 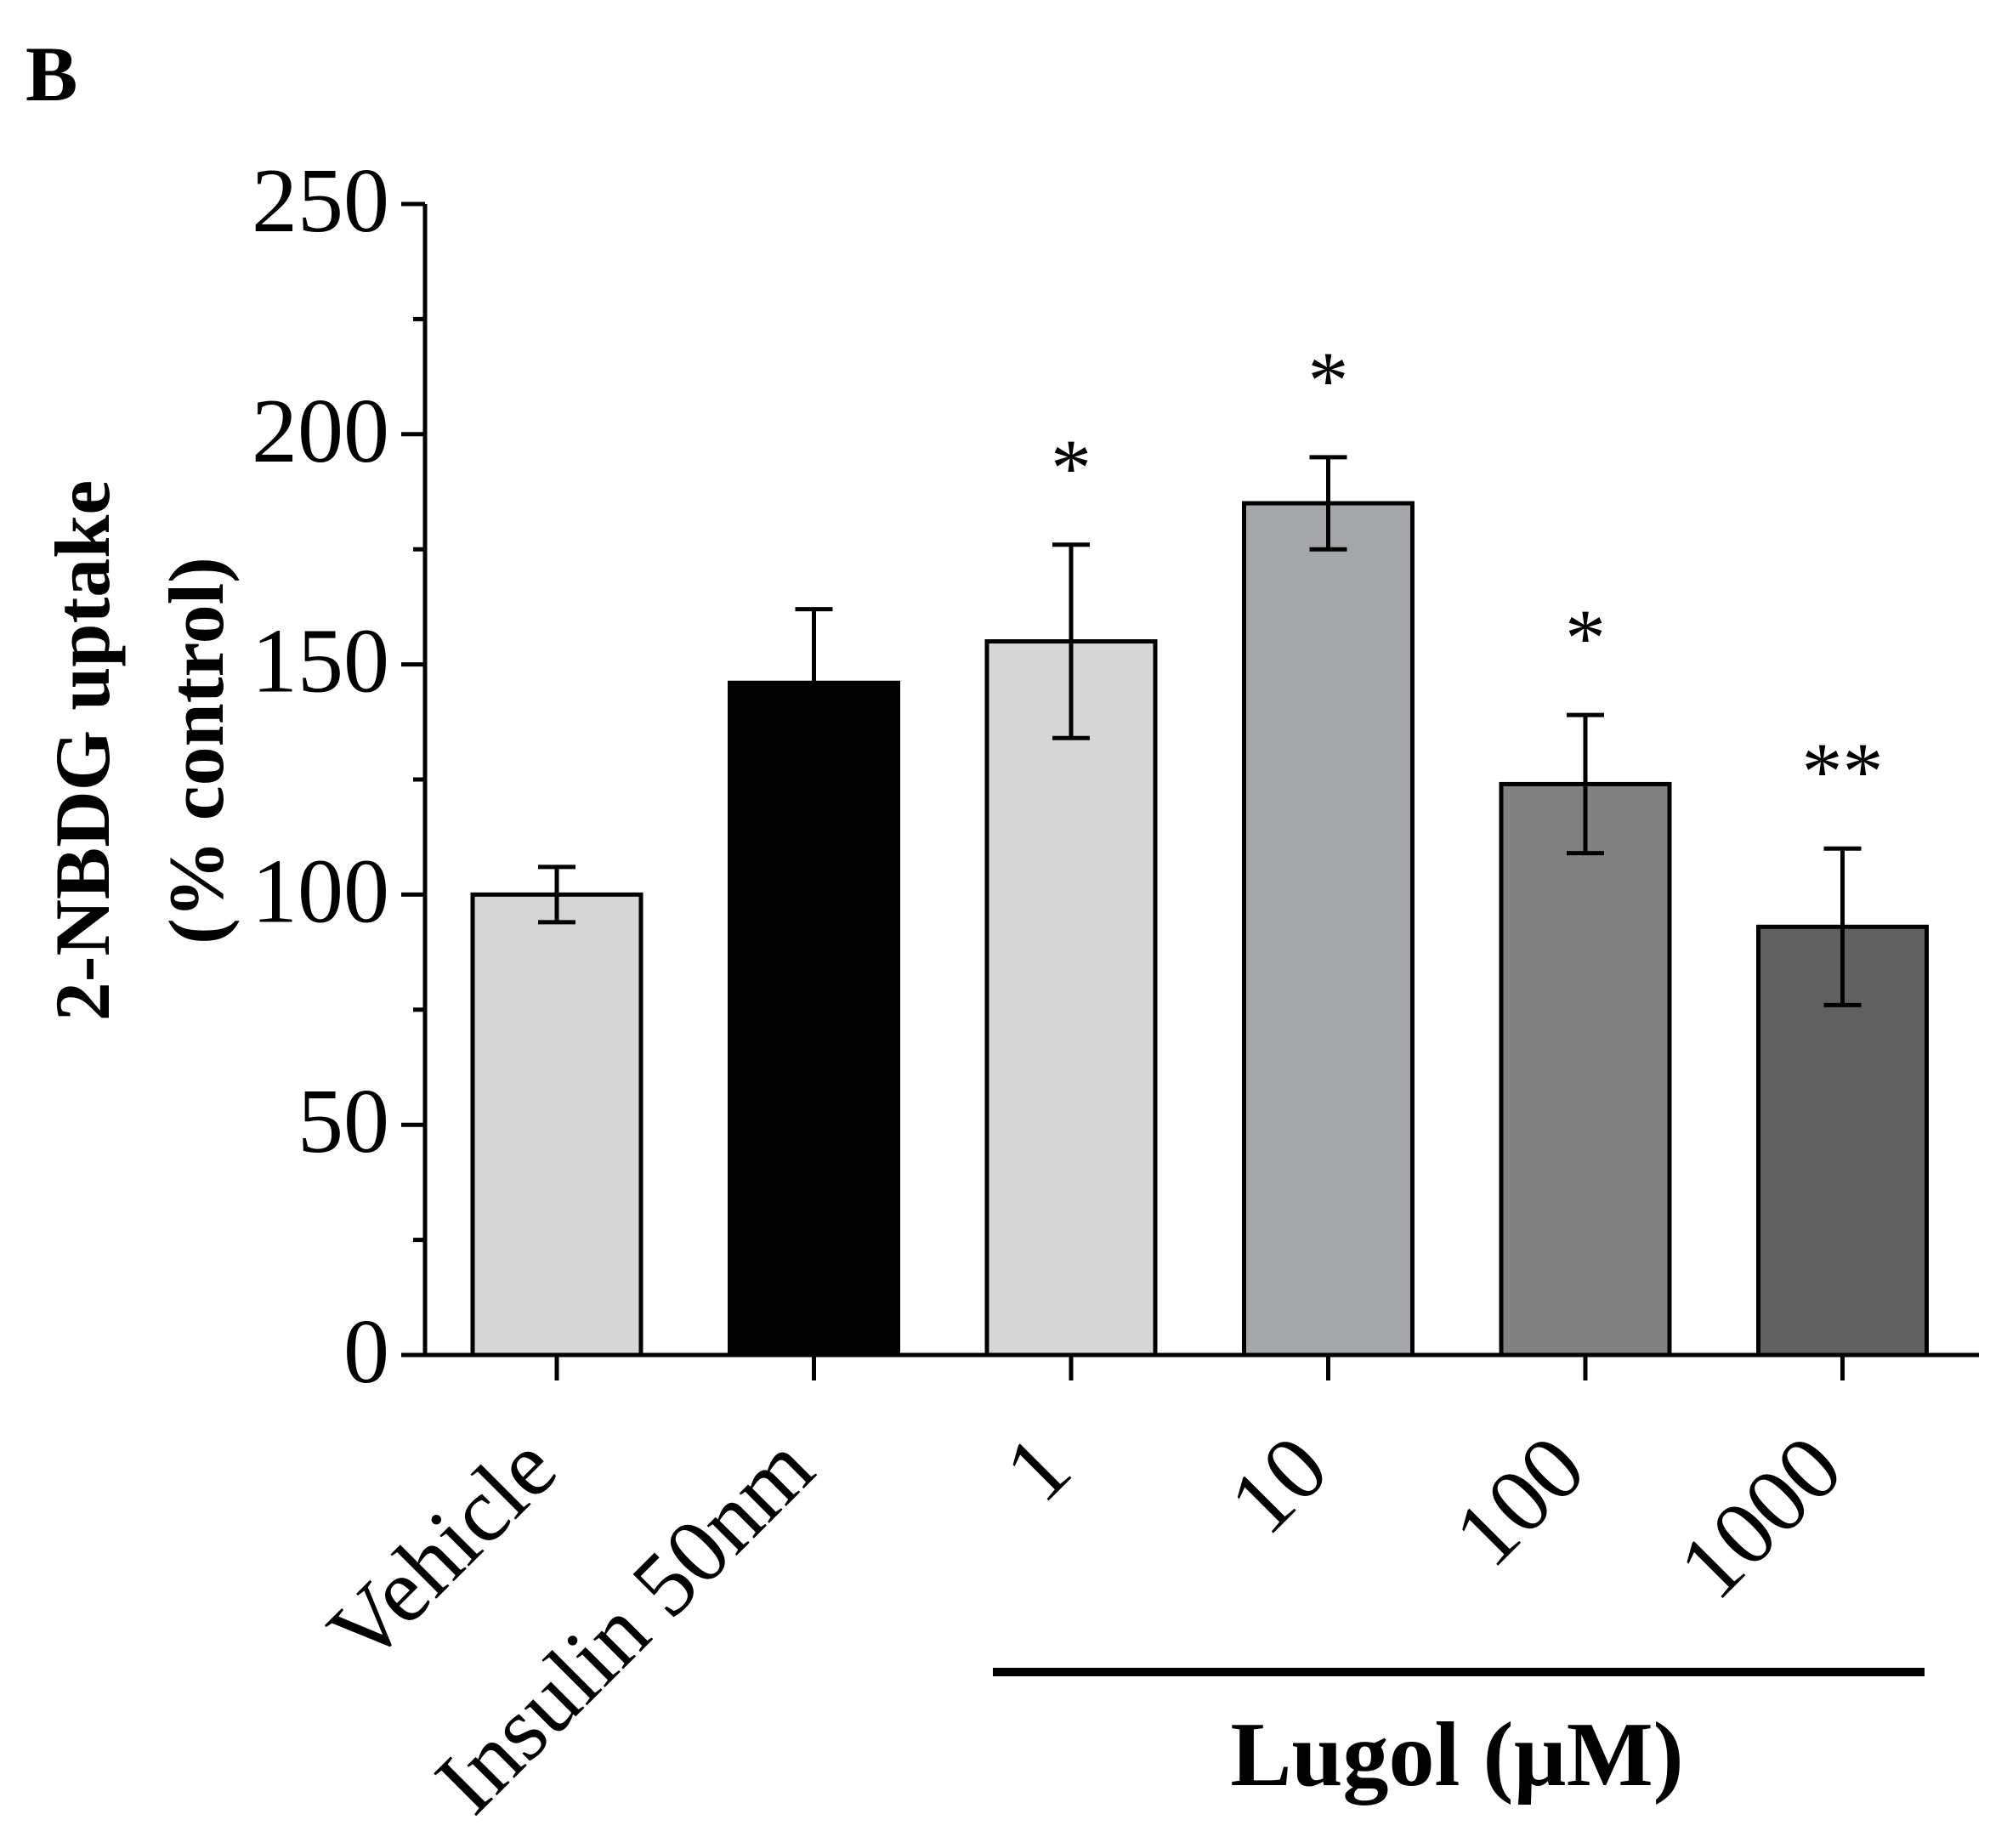 I want to click on y-axis-label-line1: 2-NBDG uptake, so click(x=82, y=750).